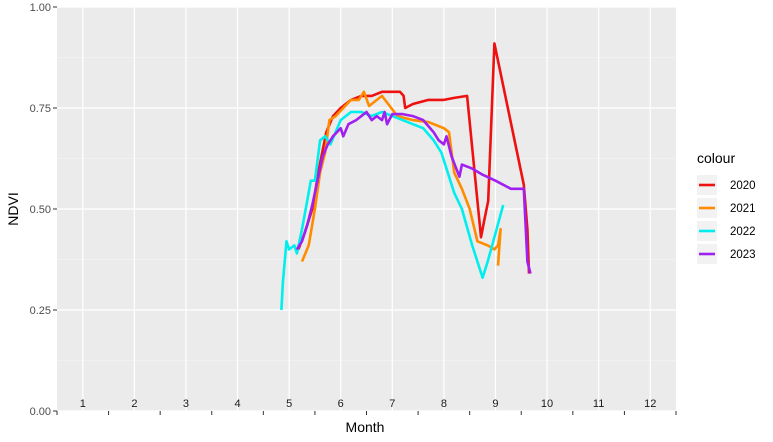 This screenshot has height=442, width=773. I want to click on y-axis: 0.00 0.25 0.50 0.75 1.00, so click(43, 210).